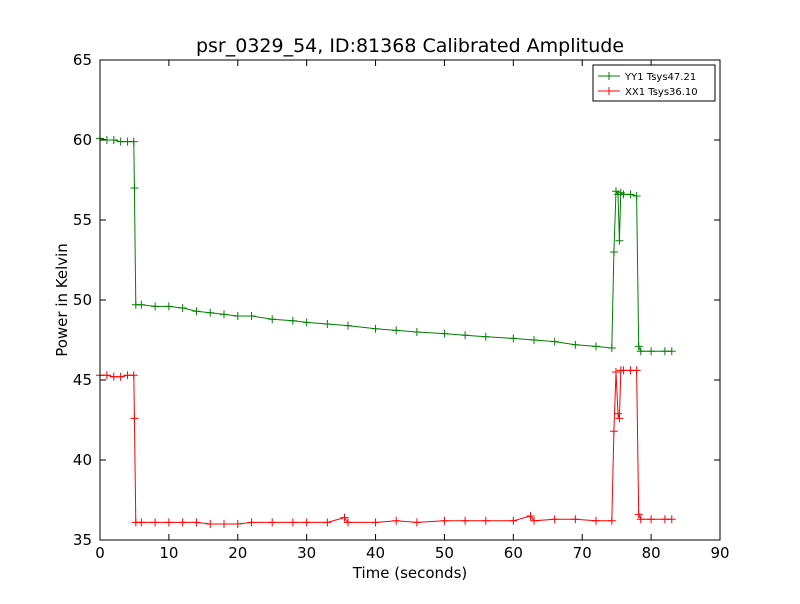 The width and height of the screenshot is (800, 604). Describe the element at coordinates (82, 460) in the screenshot. I see `y-tick-label: 40` at that location.